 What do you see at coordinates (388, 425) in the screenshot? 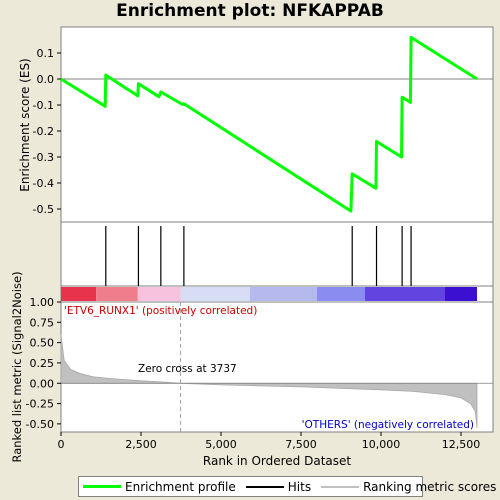
I see `negative-correlation-label: 'OTHERS' (negatively correlated)` at bounding box center [388, 425].